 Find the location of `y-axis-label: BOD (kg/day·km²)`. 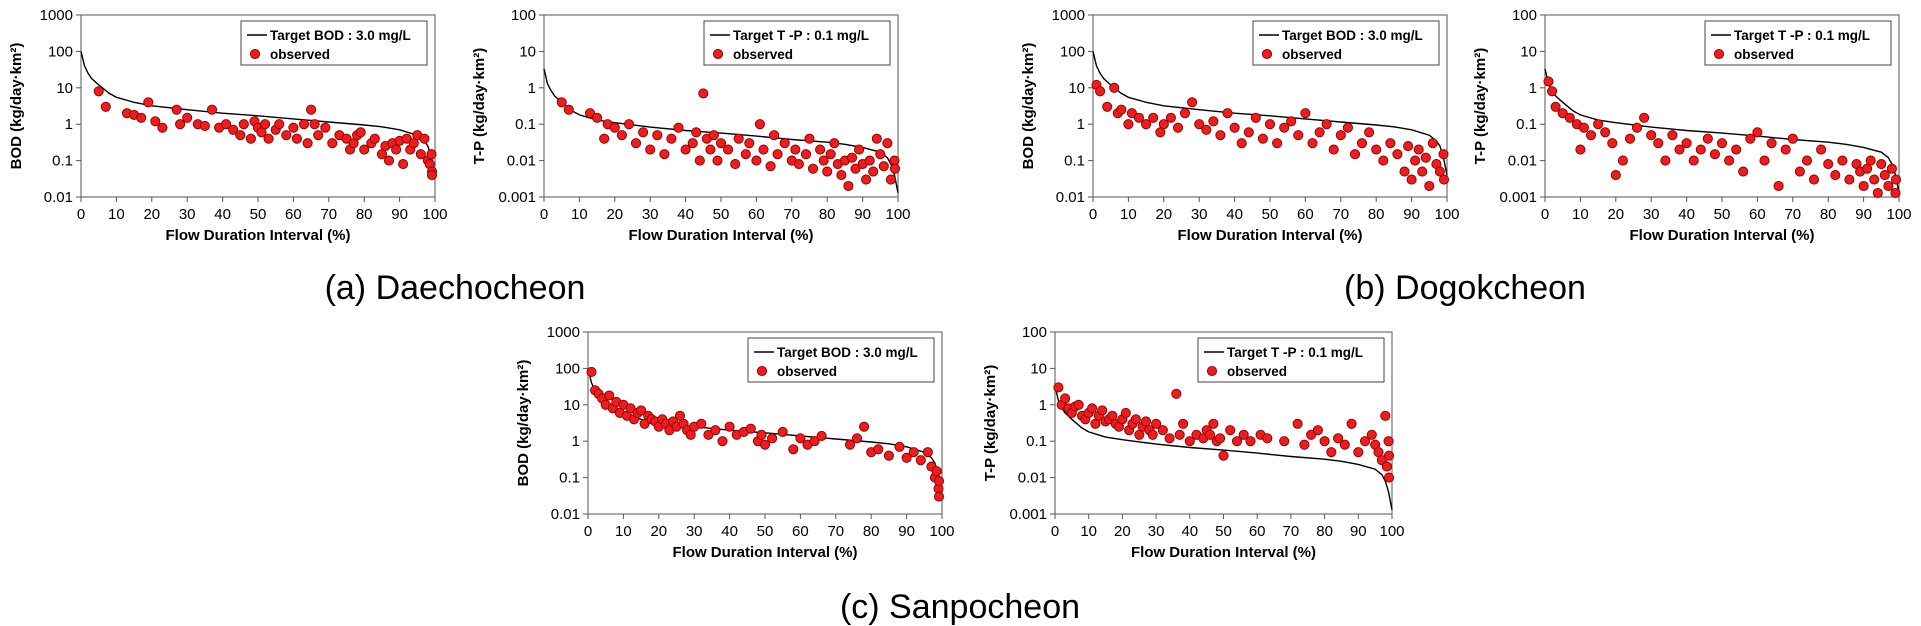

y-axis-label: BOD (kg/day·km²) is located at coordinates (1028, 106).